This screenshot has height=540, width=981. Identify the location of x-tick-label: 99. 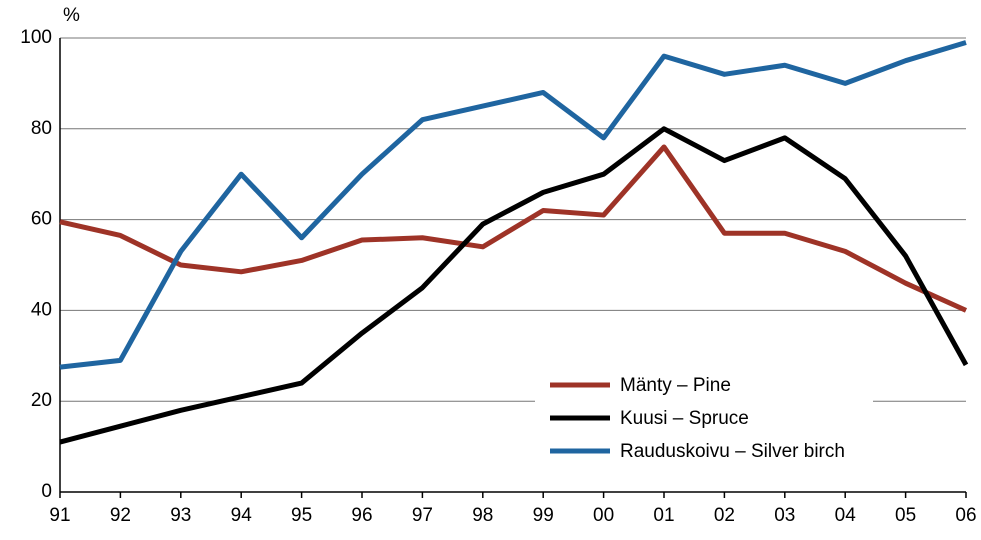
(543, 515).